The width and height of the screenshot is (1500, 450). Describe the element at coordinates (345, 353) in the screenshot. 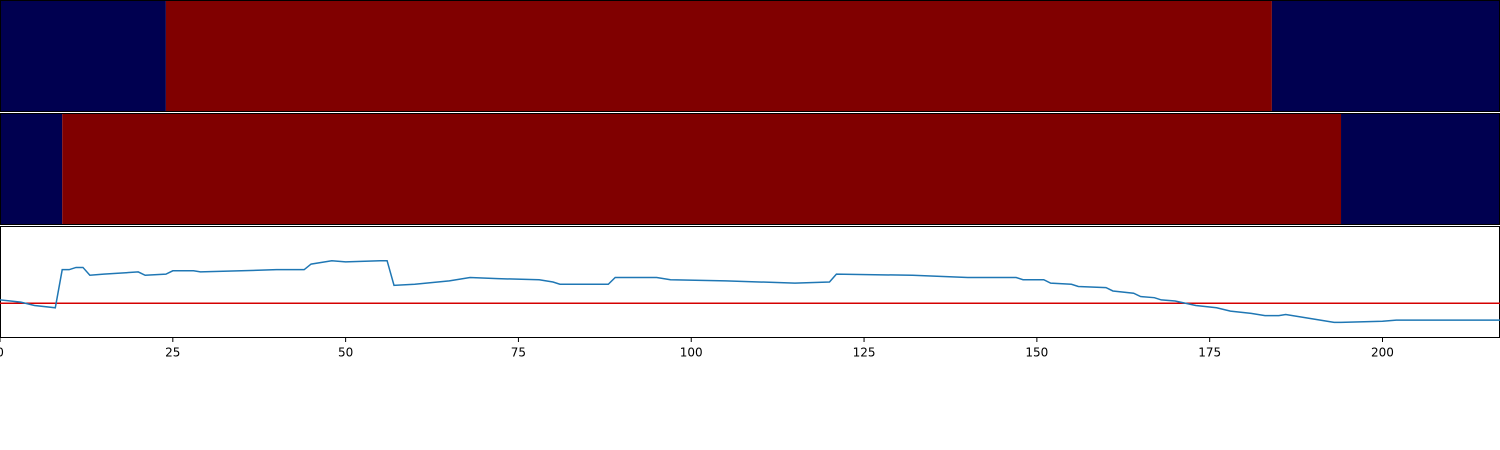

I see `x-tick-label: 50` at that location.